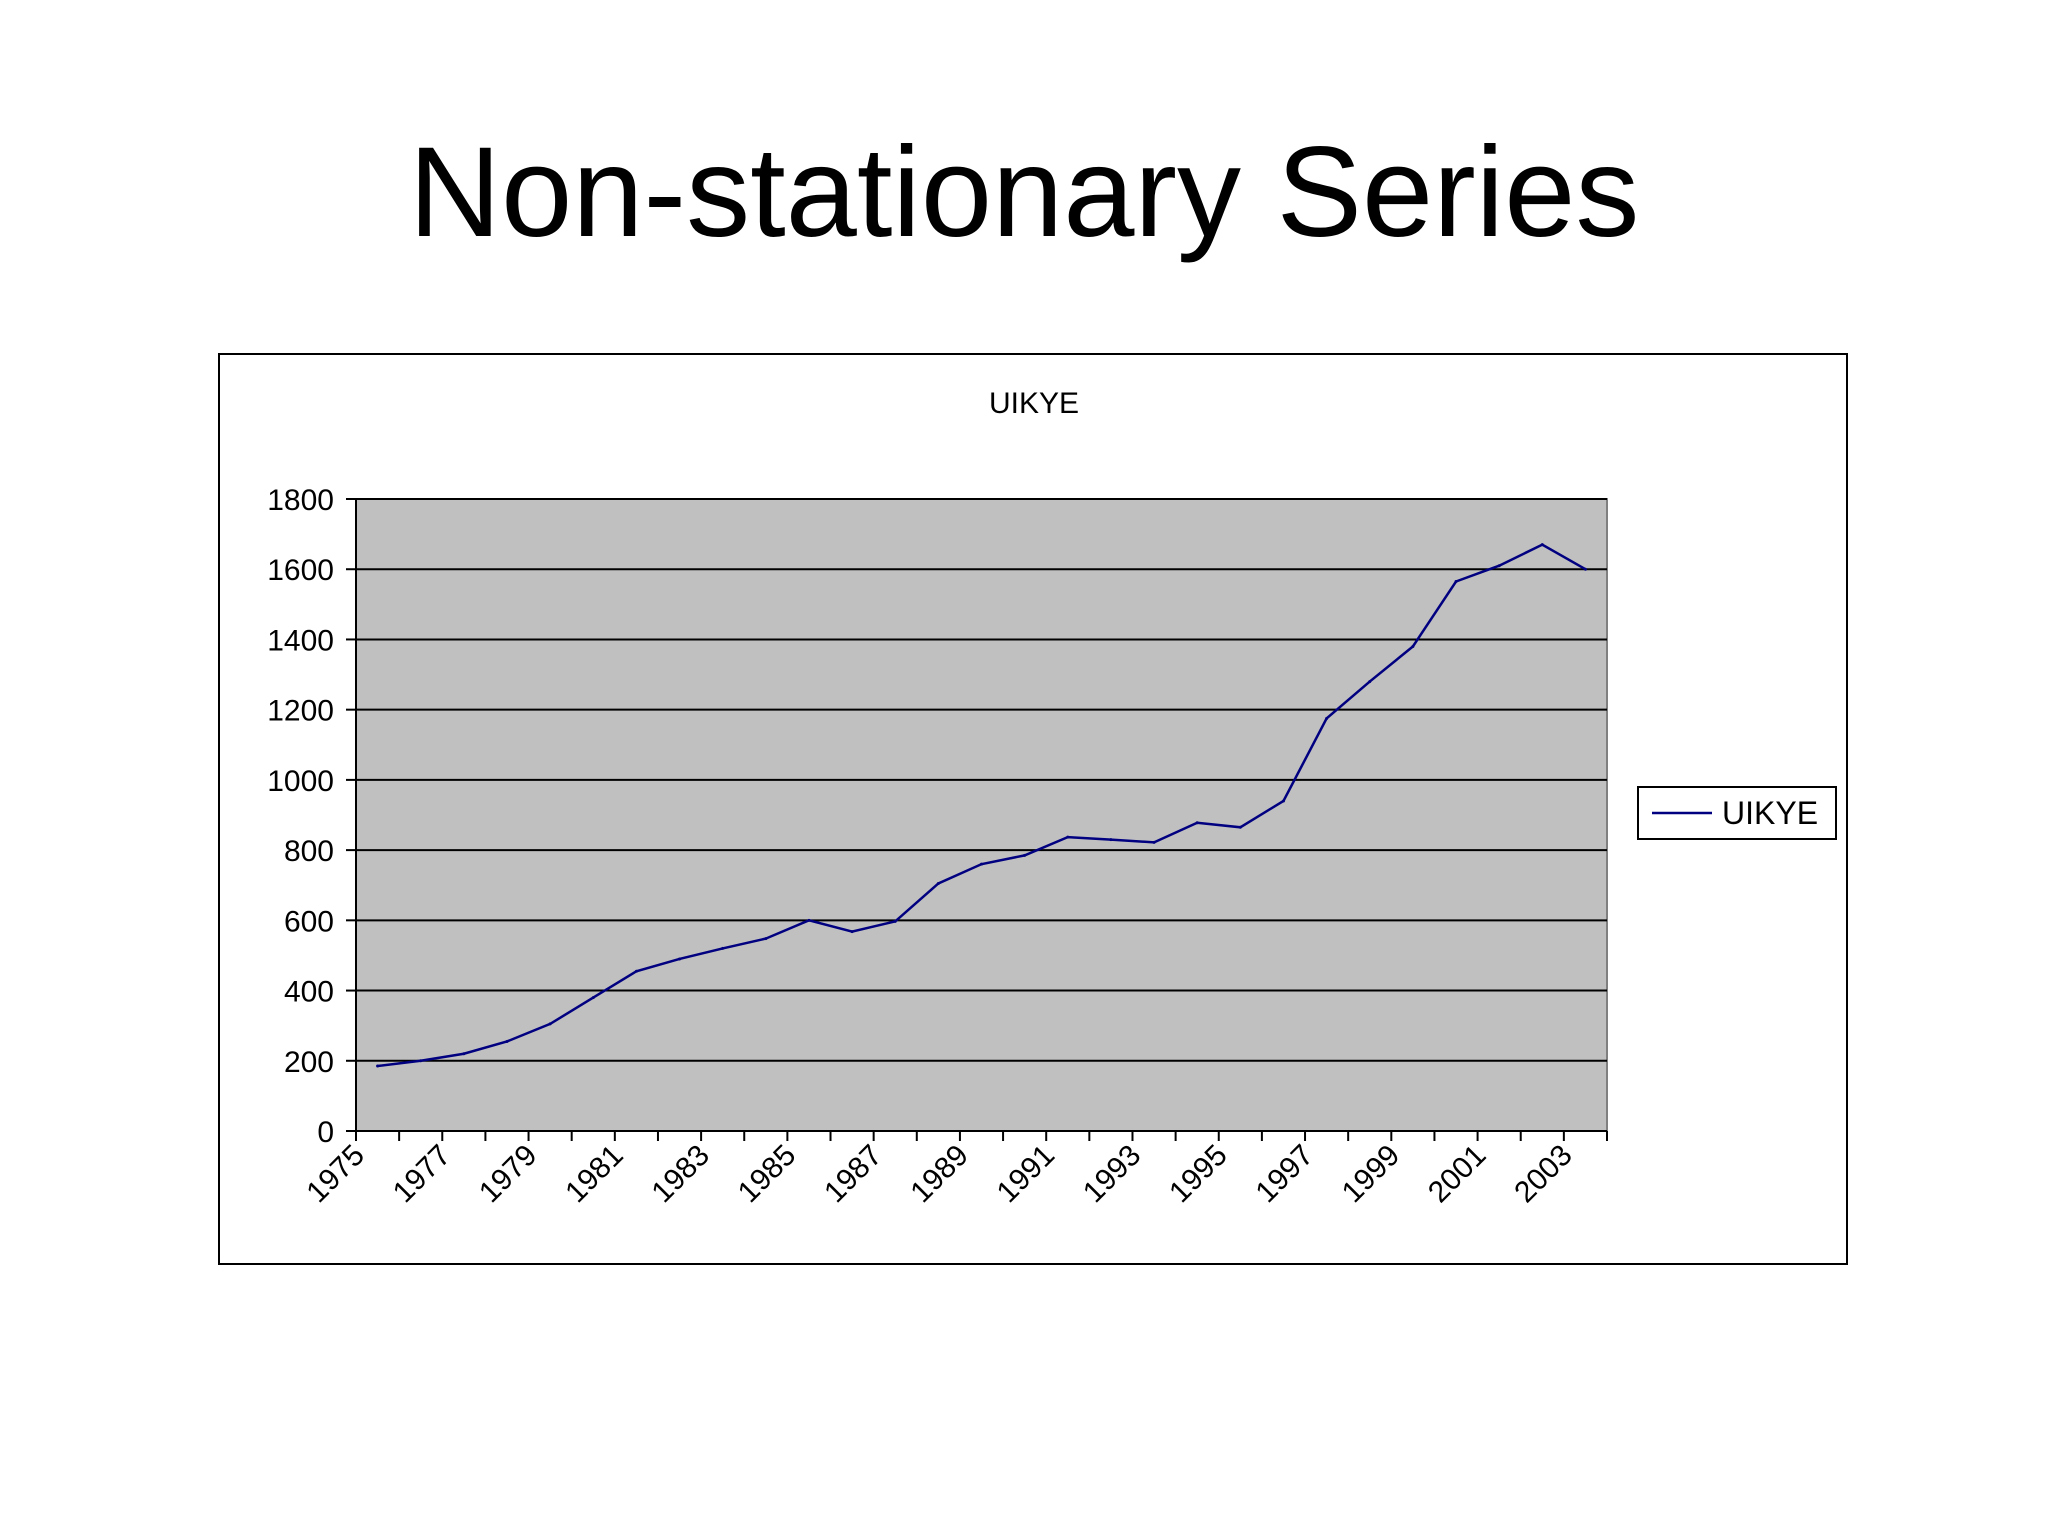 The image size is (2048, 1536). Describe the element at coordinates (1284, 1174) in the screenshot. I see `x-tick-label: 1997` at that location.